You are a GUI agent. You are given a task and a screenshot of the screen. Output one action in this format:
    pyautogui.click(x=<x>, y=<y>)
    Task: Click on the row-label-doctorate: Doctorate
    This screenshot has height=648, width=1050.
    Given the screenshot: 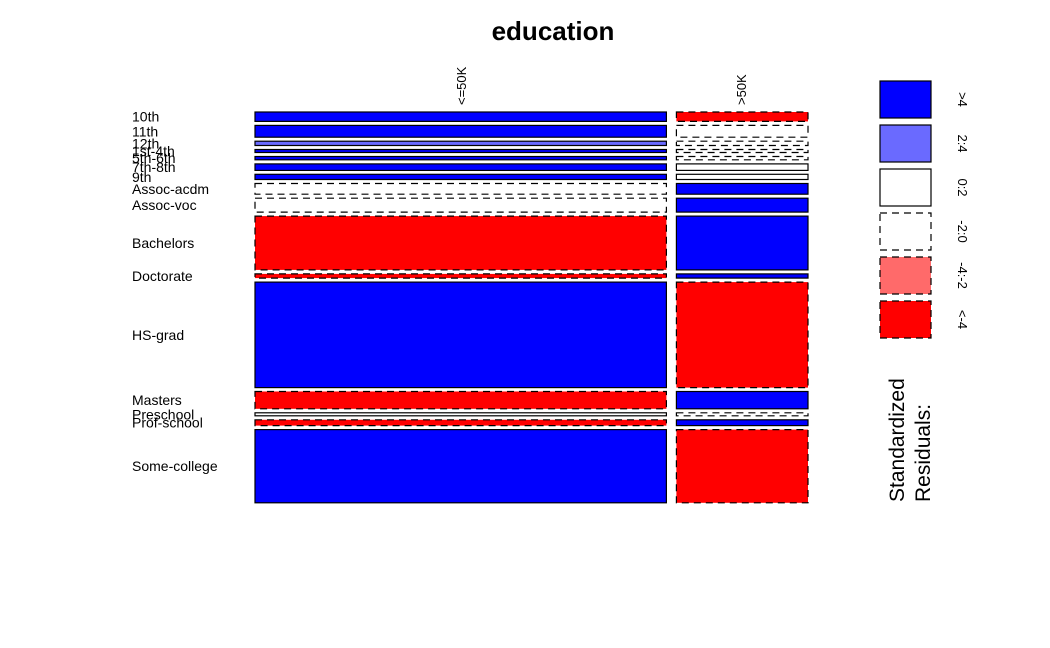 What is the action you would take?
    pyautogui.click(x=162, y=276)
    